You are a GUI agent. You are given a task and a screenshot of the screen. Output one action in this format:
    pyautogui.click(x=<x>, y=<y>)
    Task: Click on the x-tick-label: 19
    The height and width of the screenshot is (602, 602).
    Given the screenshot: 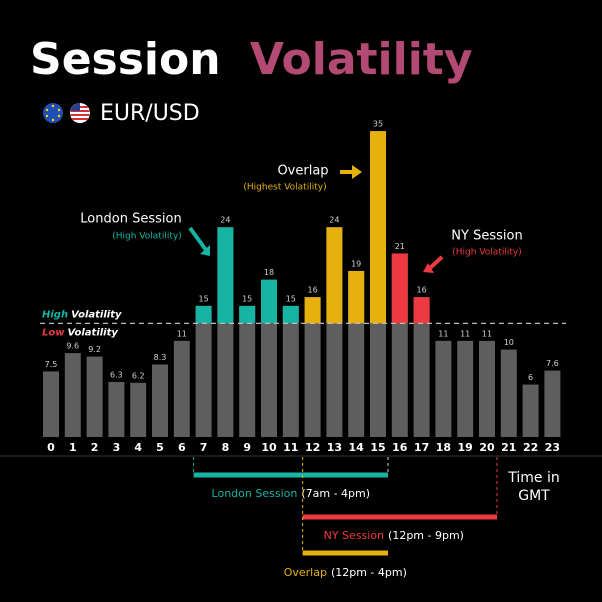 What is the action you would take?
    pyautogui.click(x=465, y=447)
    